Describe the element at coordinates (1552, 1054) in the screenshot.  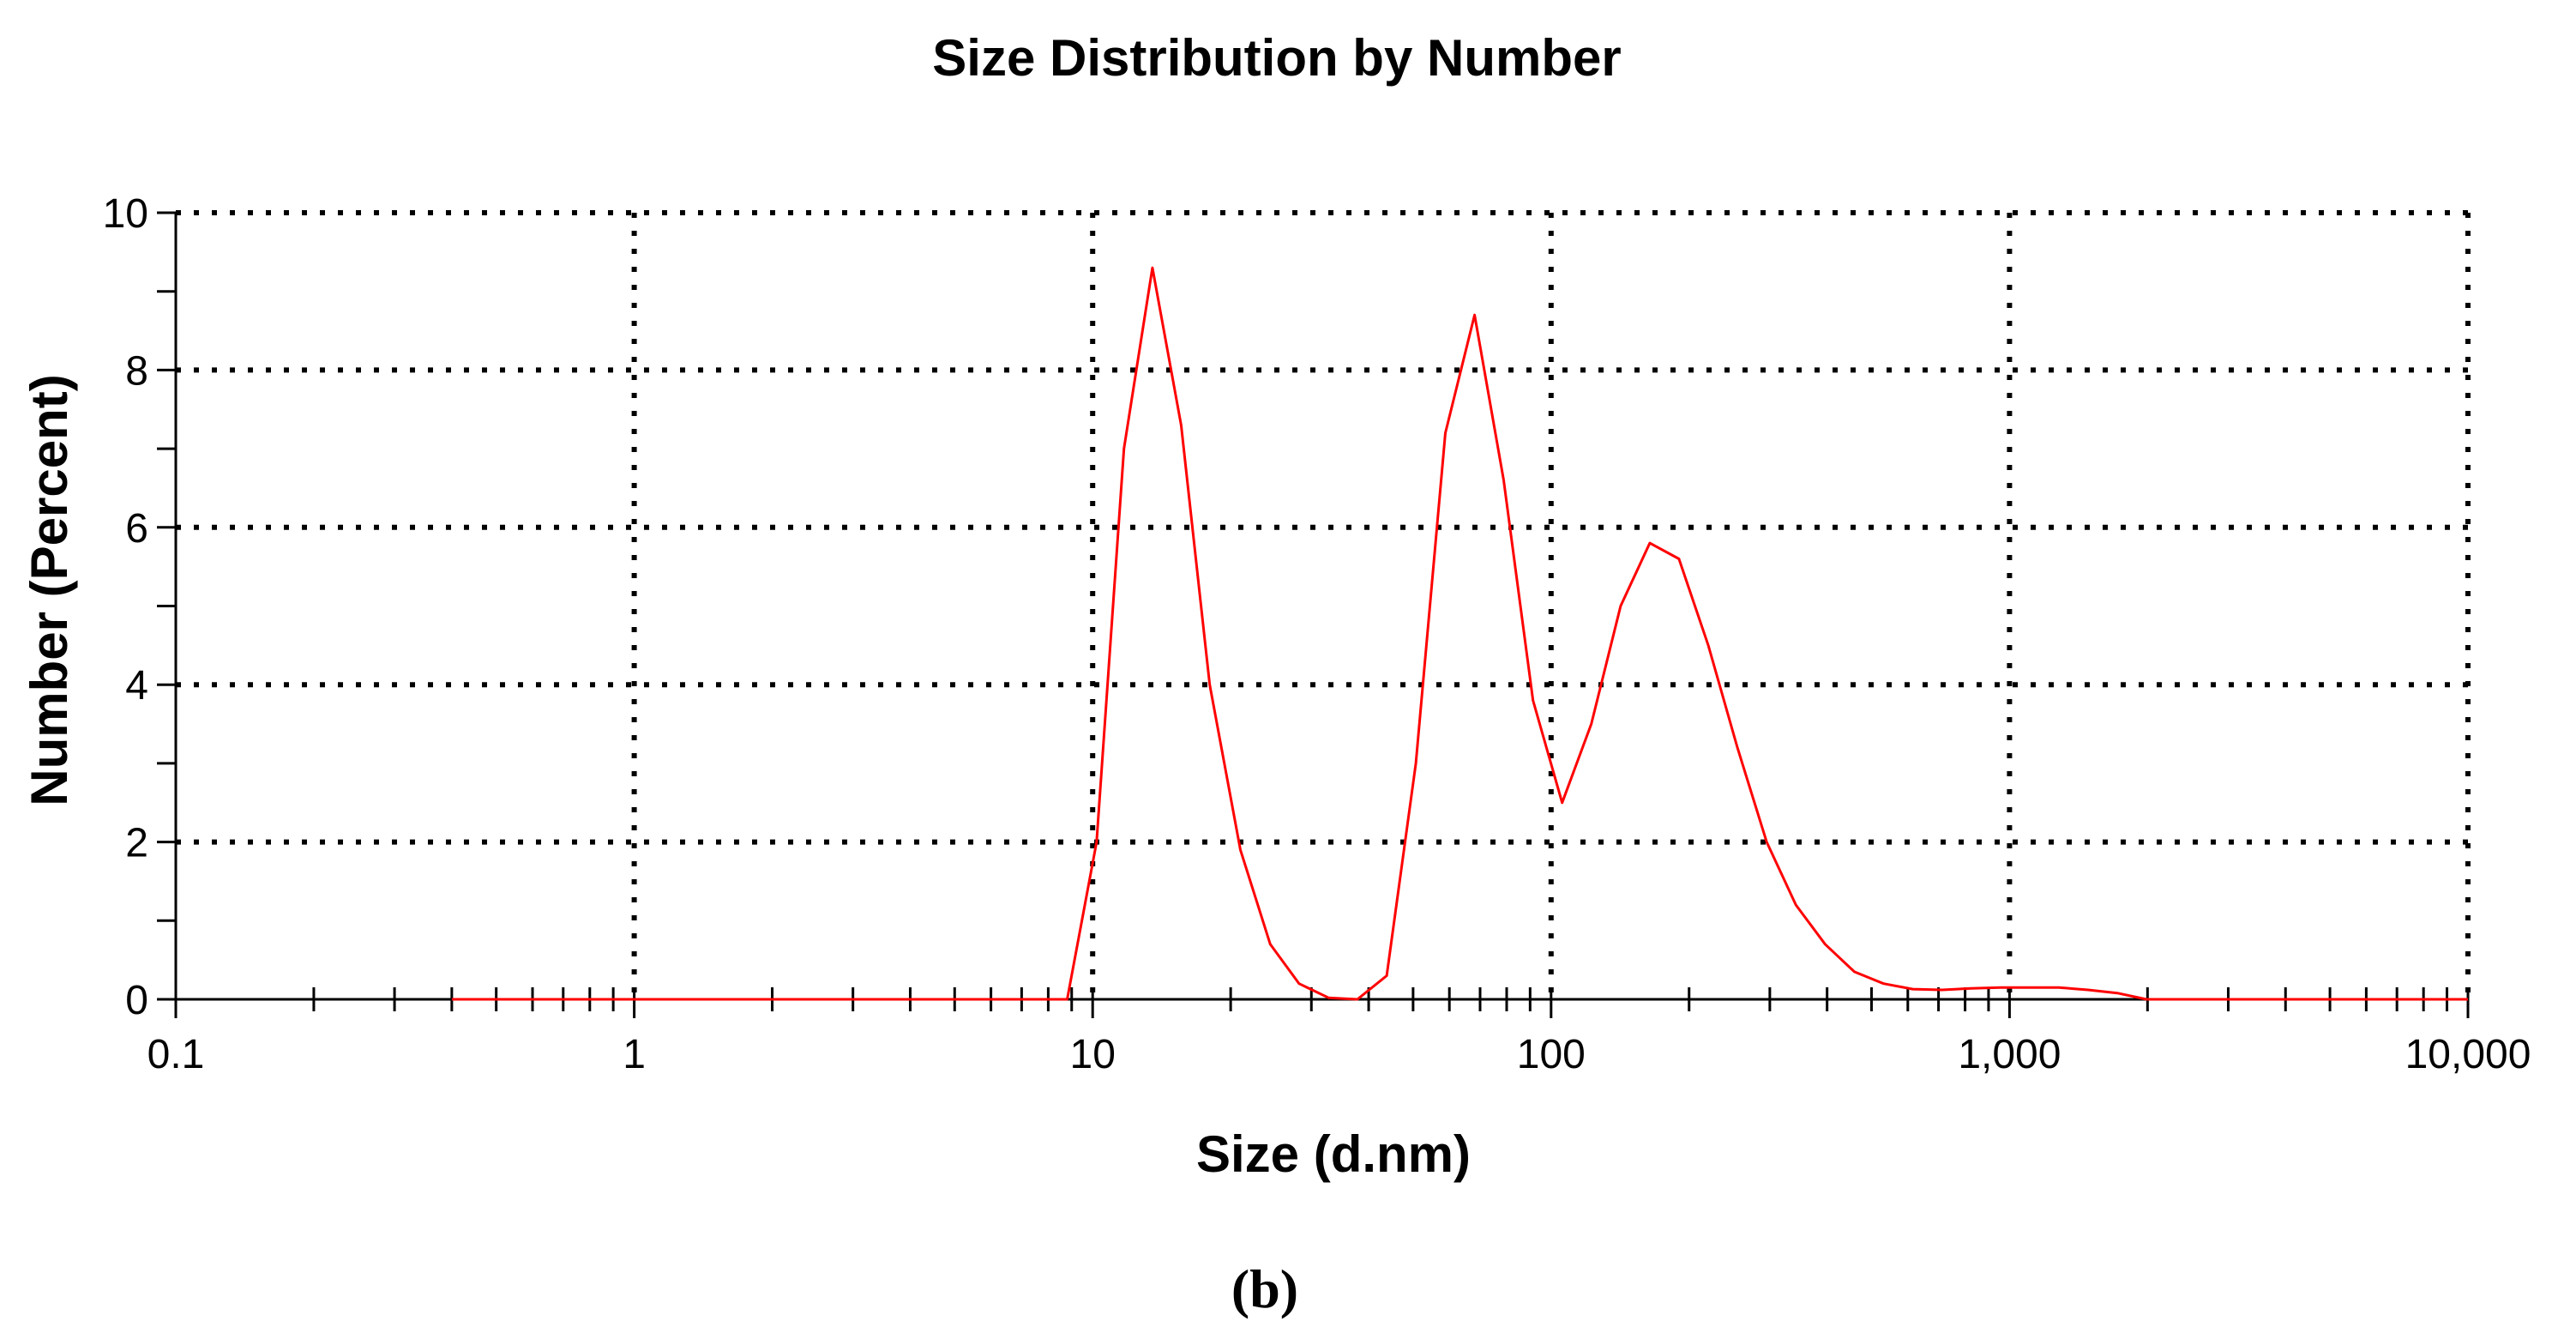
I see `x-tick-label: 100` at that location.